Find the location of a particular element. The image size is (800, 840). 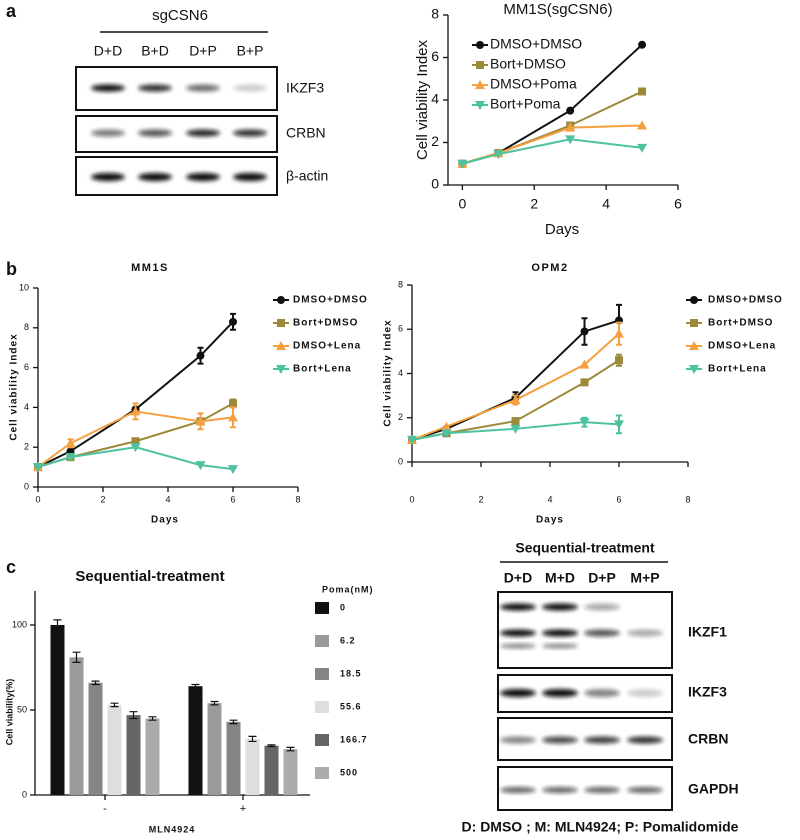

chart-title: MM1S is located at coordinates (150, 268).